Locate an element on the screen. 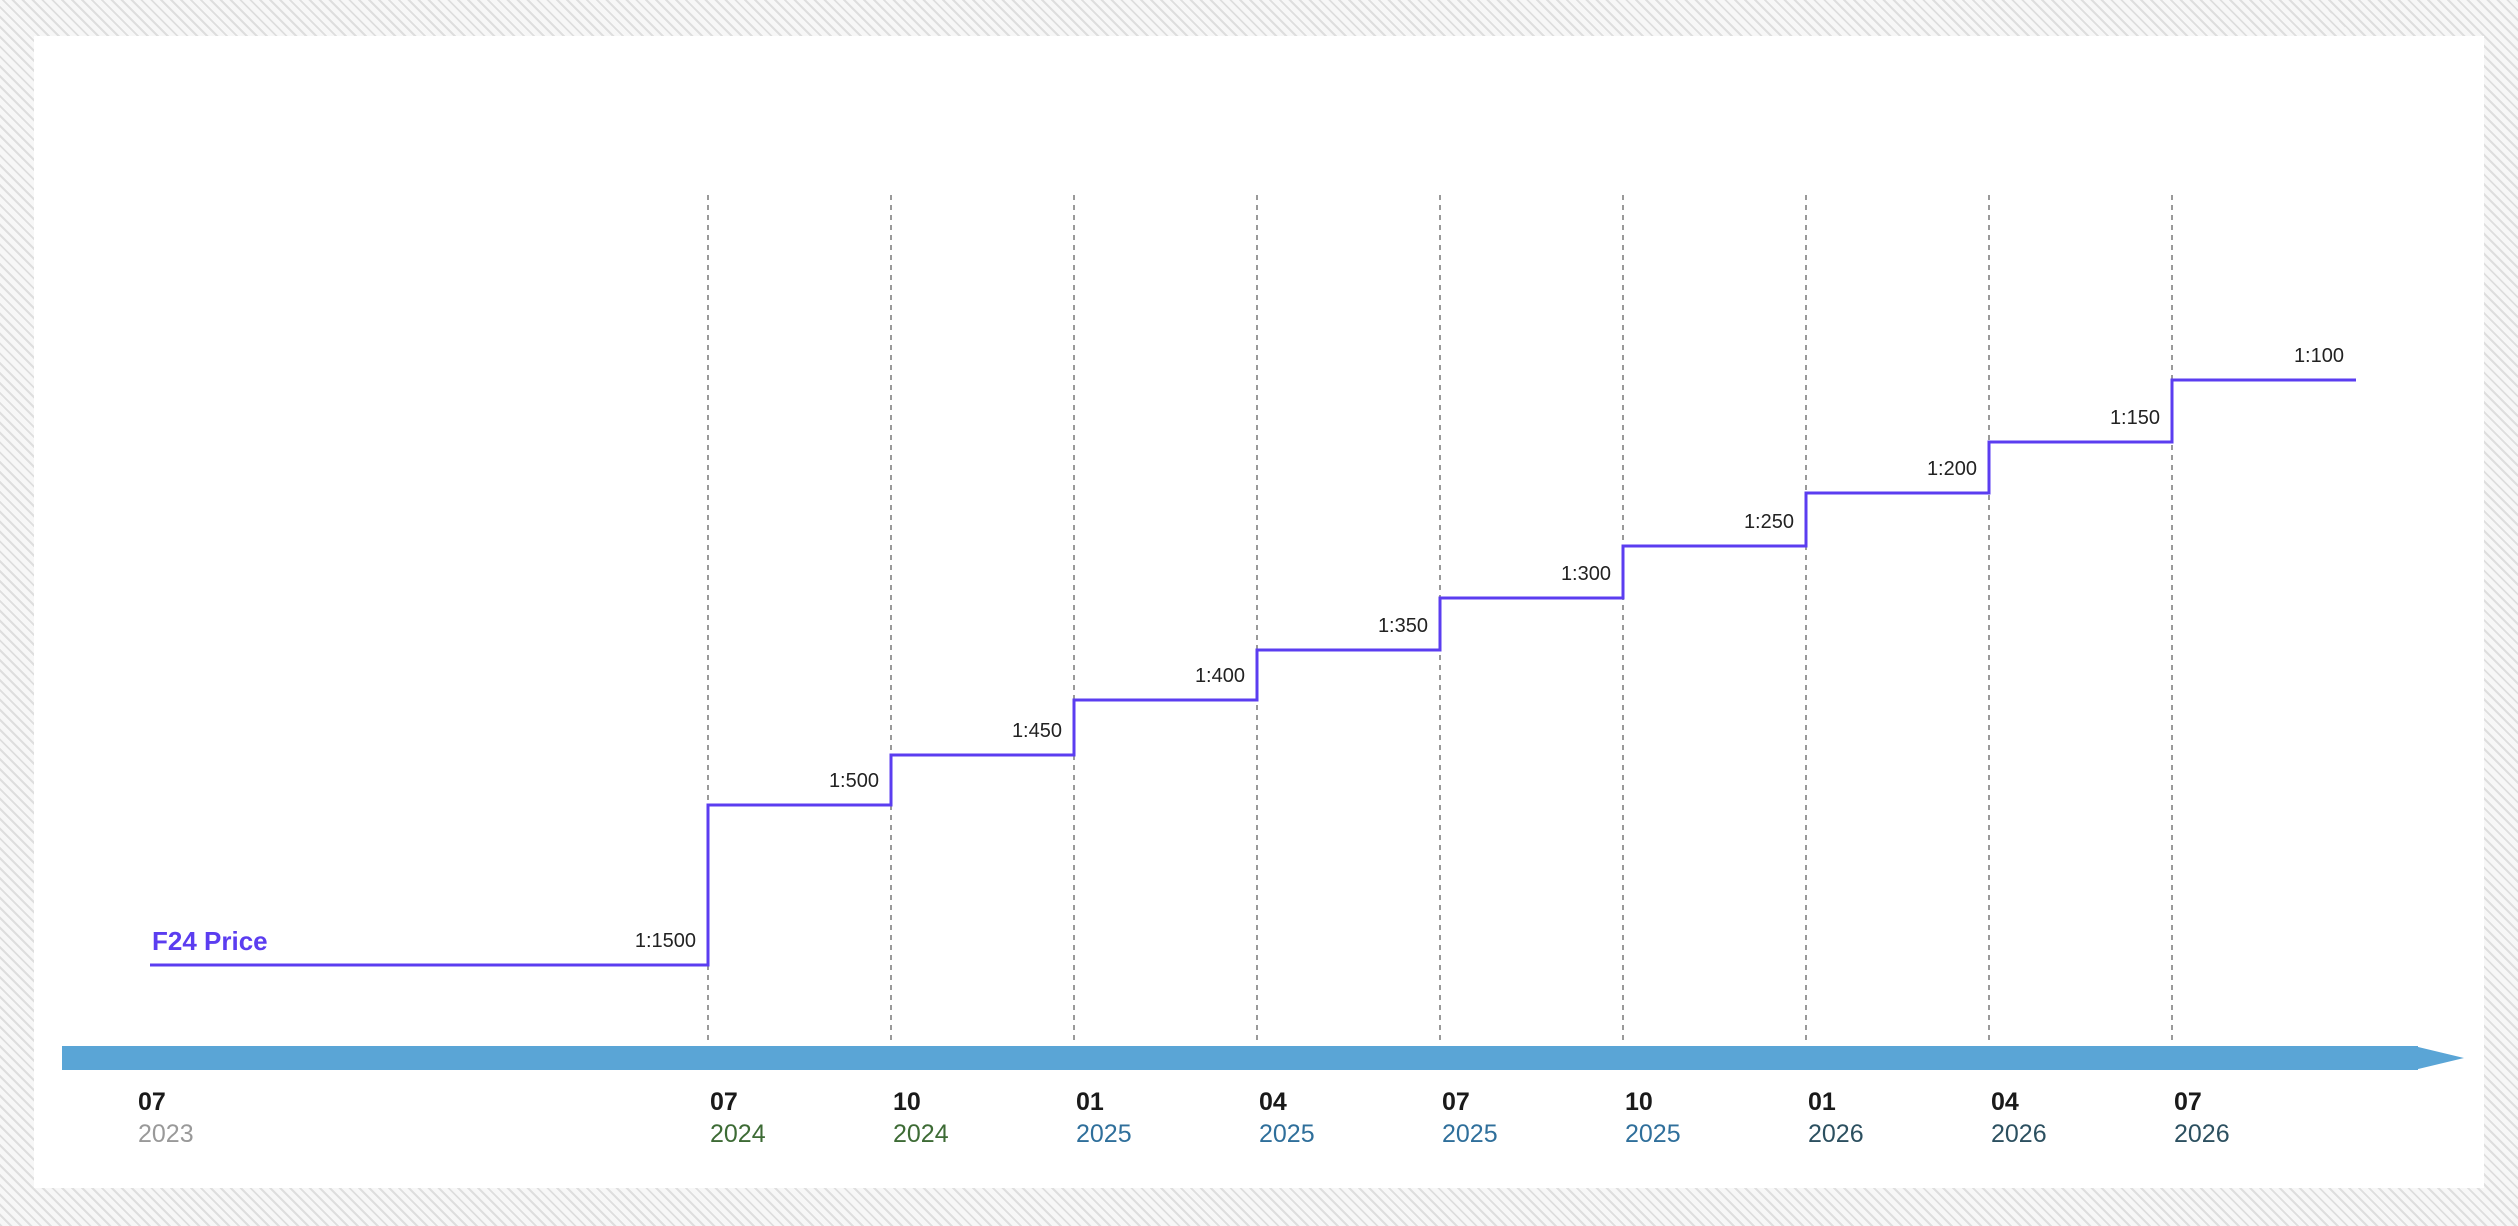 Image resolution: width=2518 pixels, height=1226 pixels. tick-year-0: 2023 is located at coordinates (166, 1134).